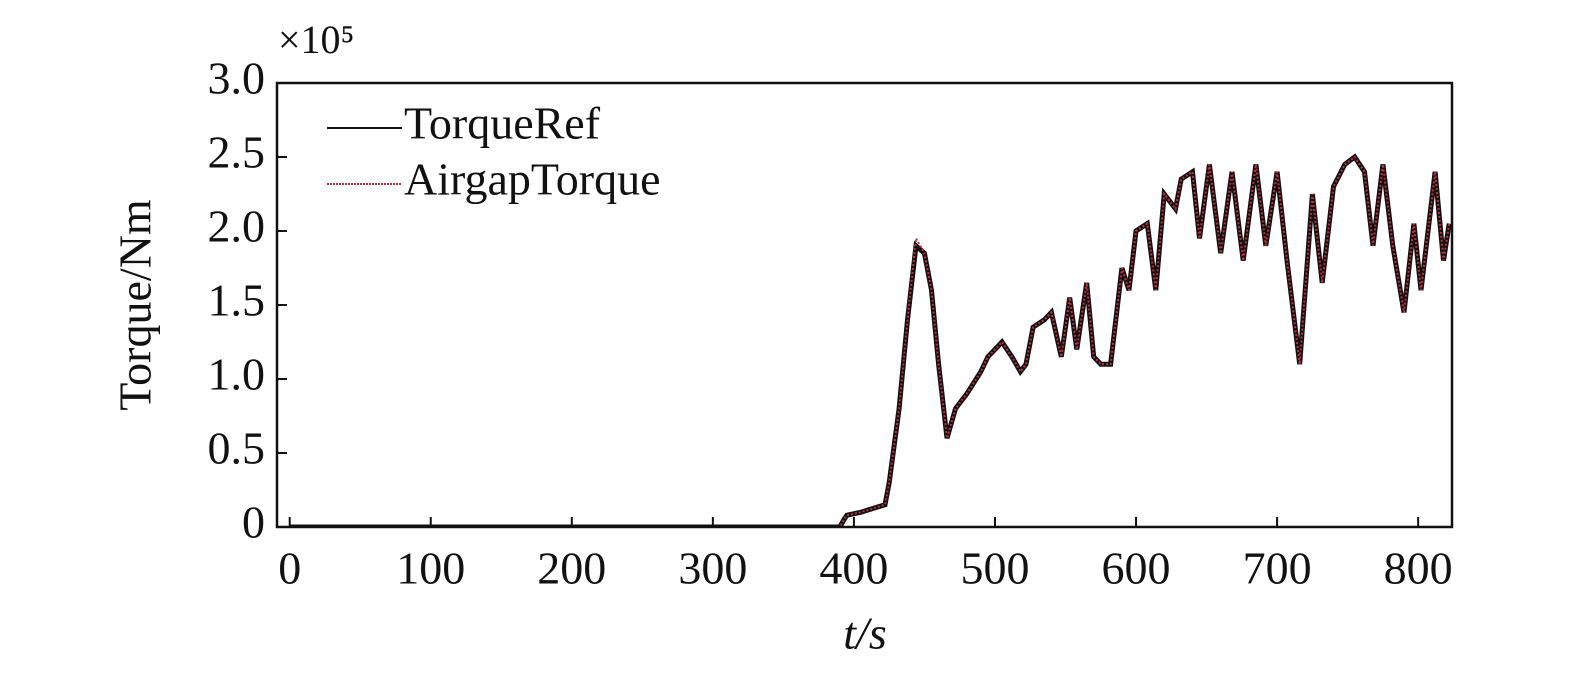 The image size is (1575, 675). I want to click on y-tick-label: 2.0, so click(237, 226).